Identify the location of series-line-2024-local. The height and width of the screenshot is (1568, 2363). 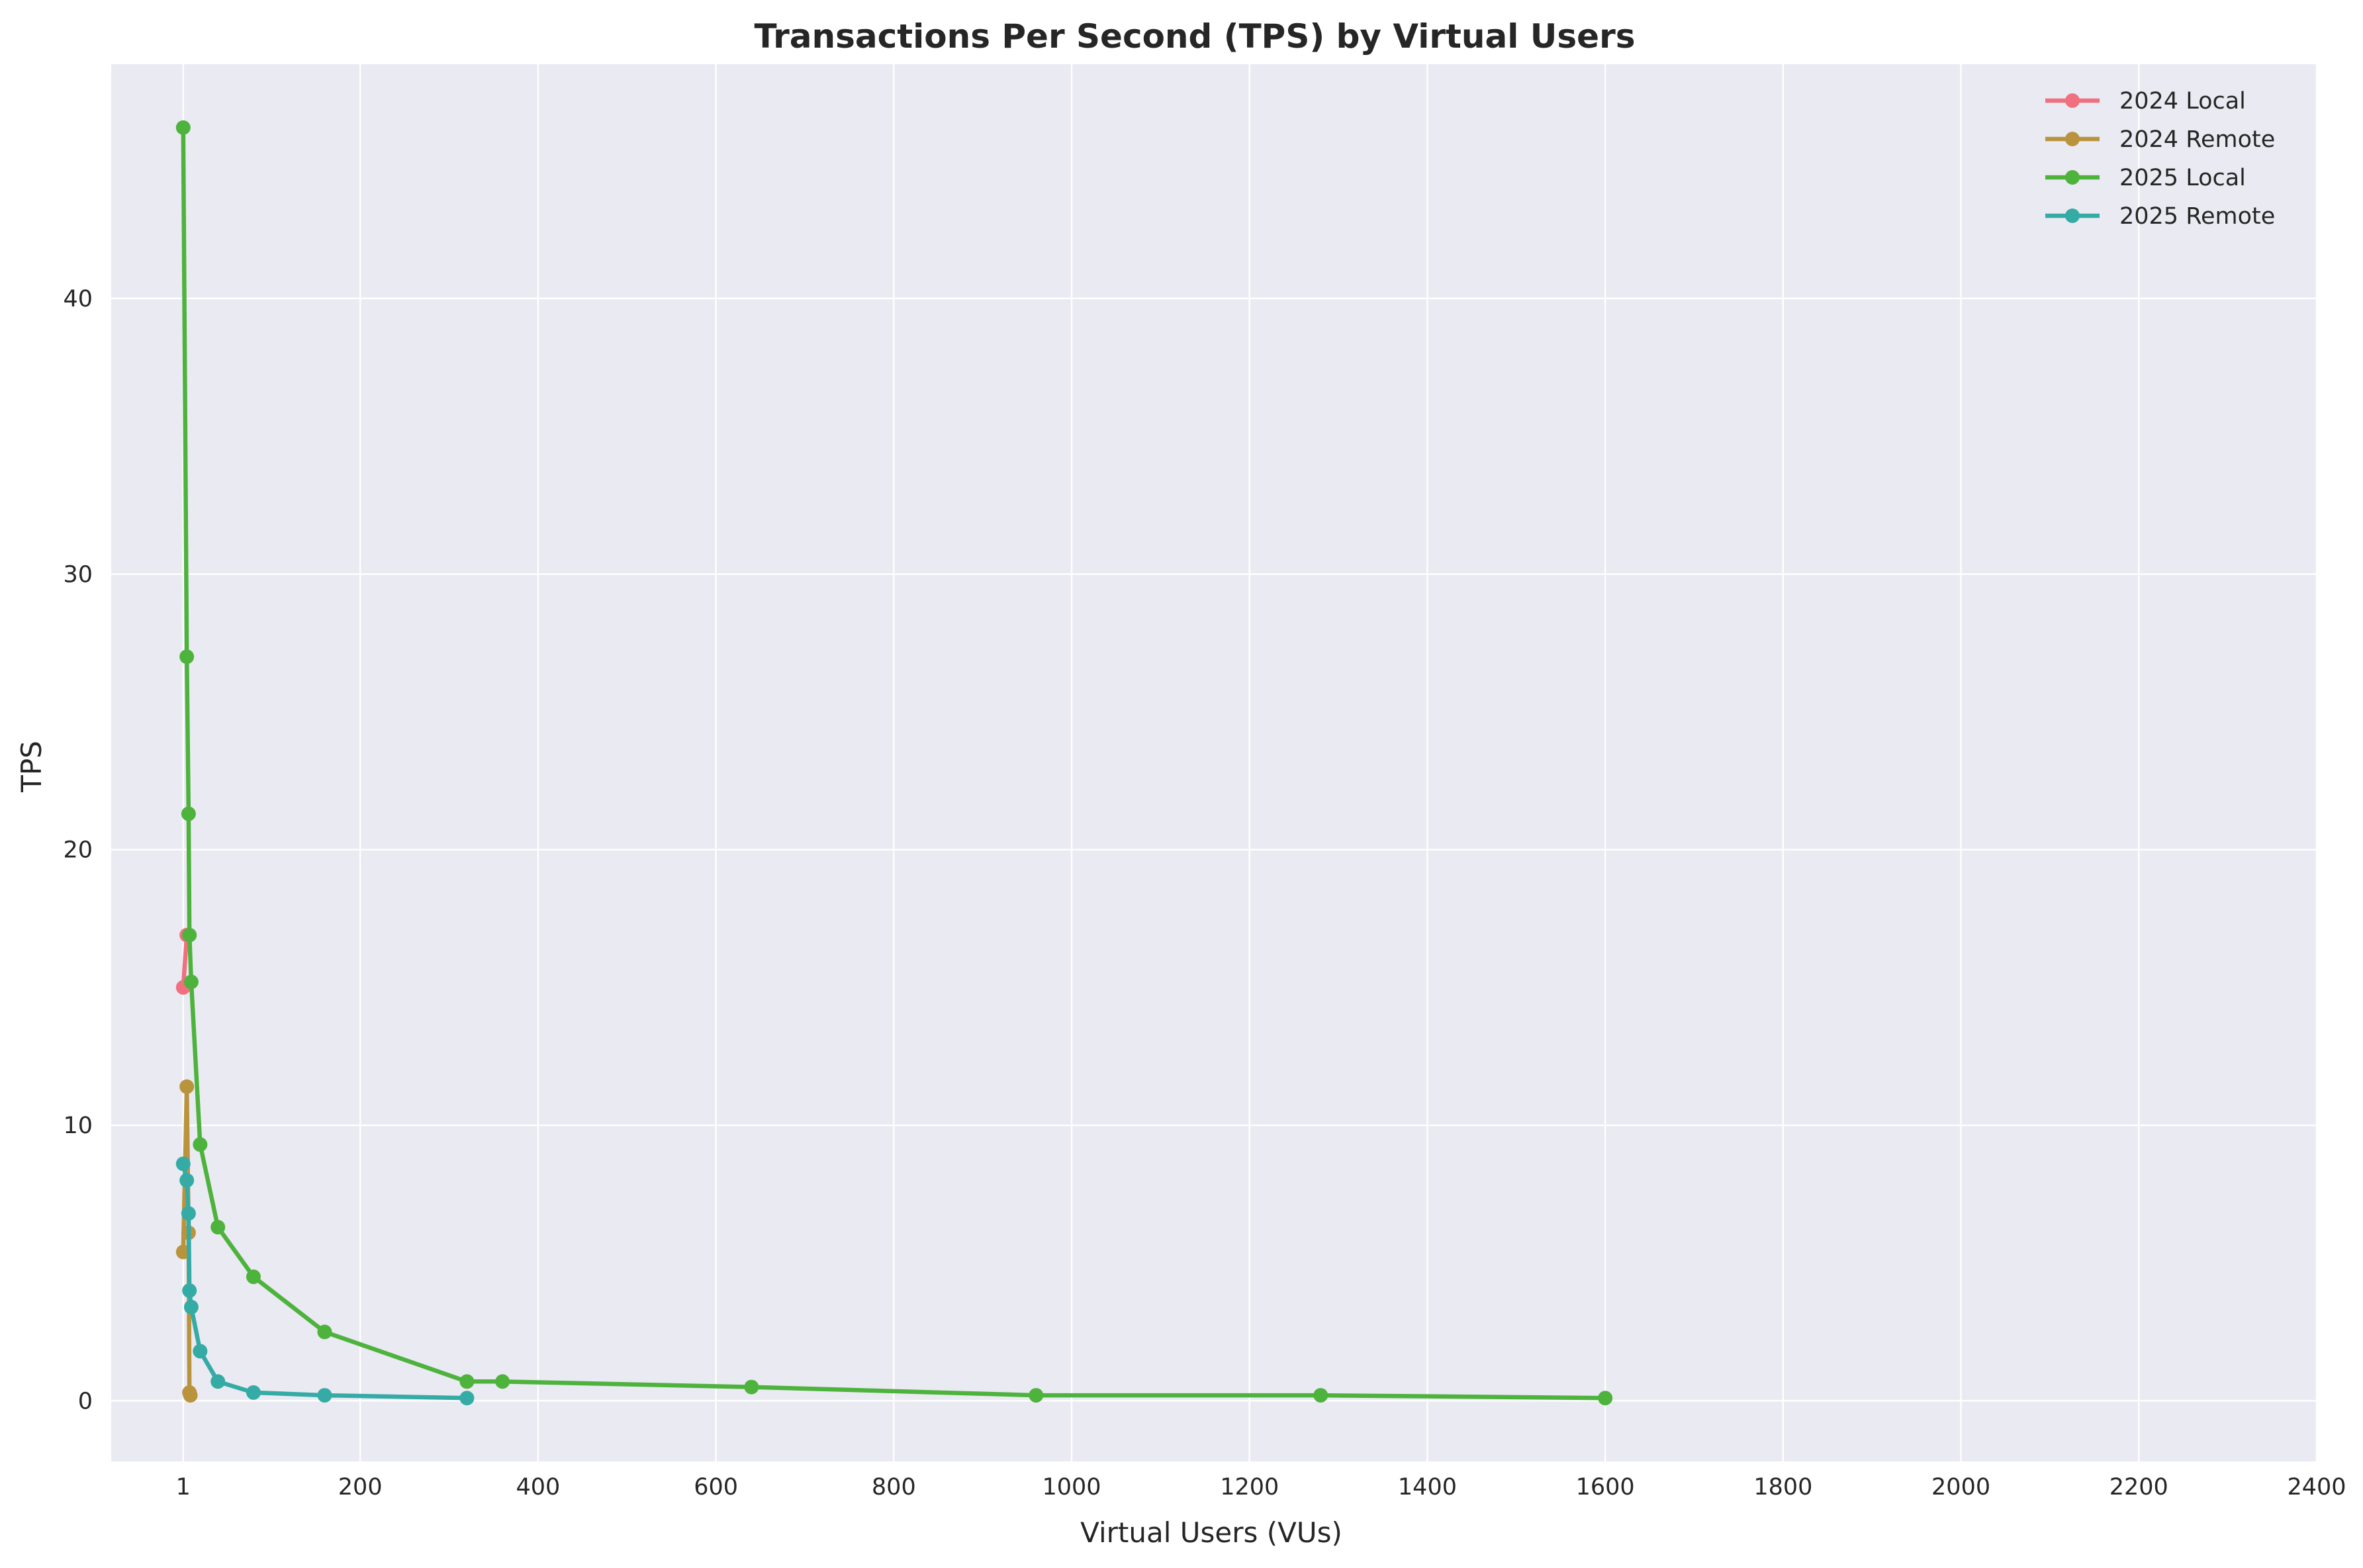
(185, 961).